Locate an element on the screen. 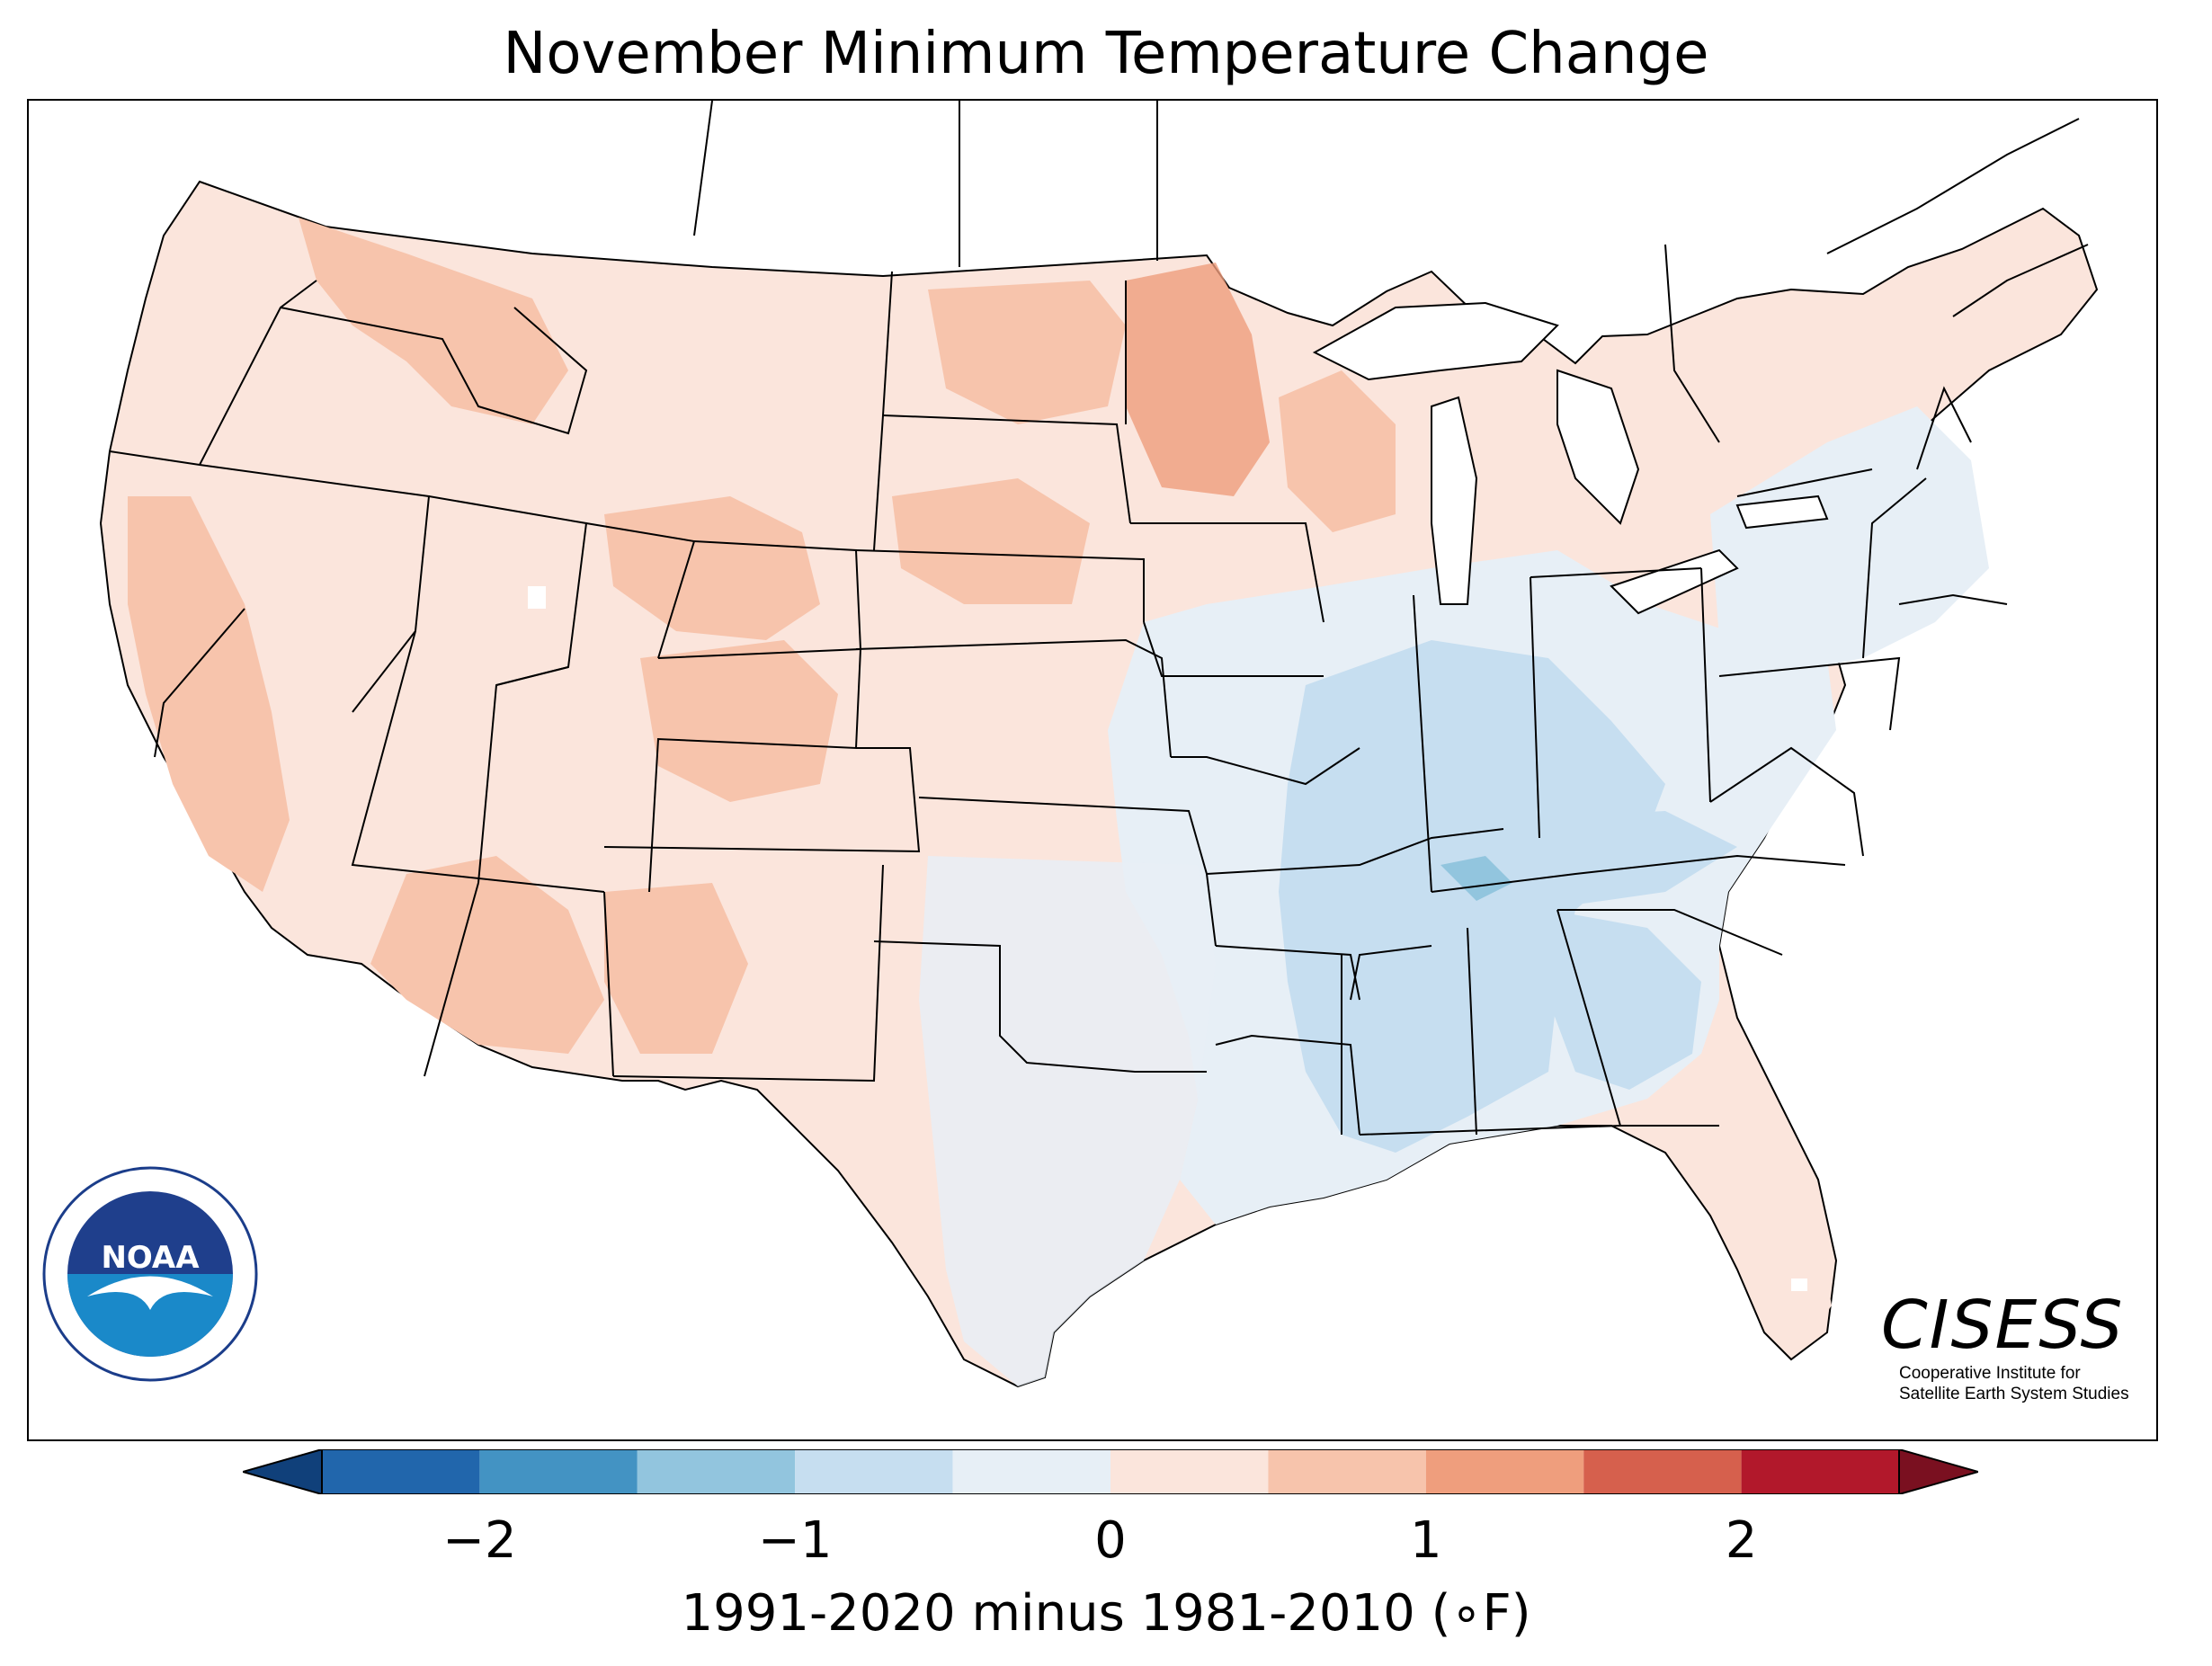  map-title: November Minimum Temperature Change is located at coordinates (1106, 54).